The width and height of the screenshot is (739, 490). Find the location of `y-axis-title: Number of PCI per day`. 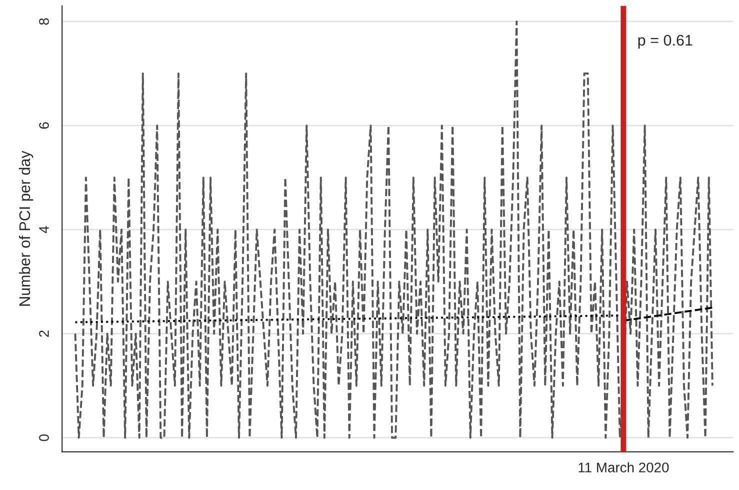

y-axis-title: Number of PCI per day is located at coordinates (26, 228).